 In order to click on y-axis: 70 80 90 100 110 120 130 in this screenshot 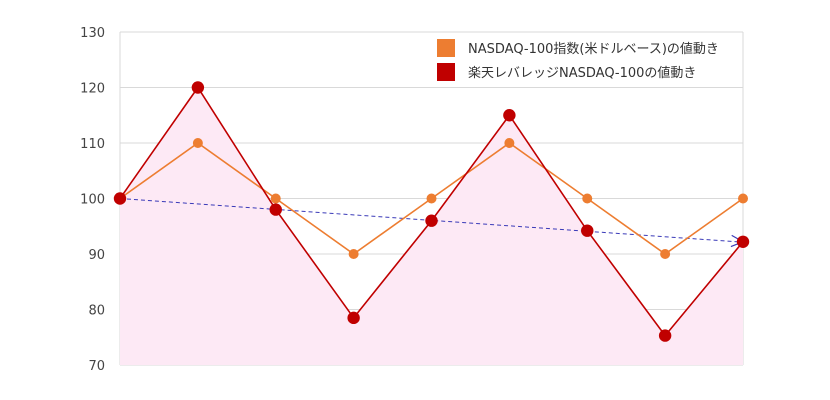, I will do `click(92, 200)`.